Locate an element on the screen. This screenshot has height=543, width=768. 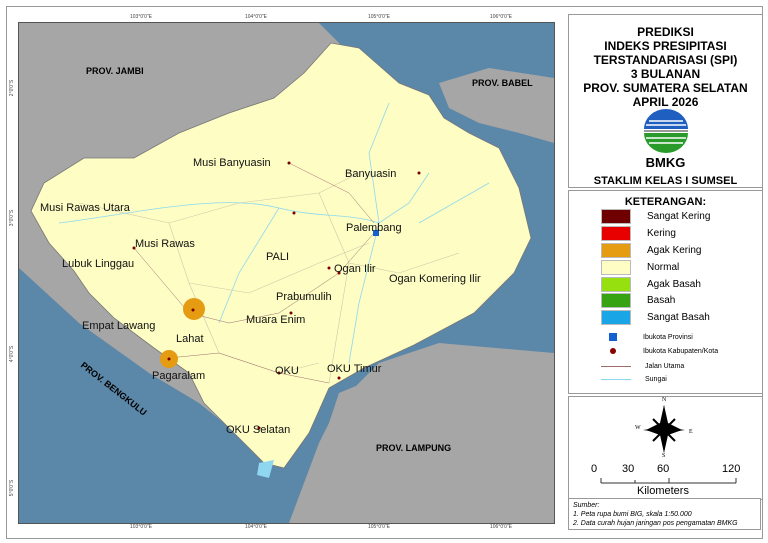
legend-item: Kering is located at coordinates (638, 233).